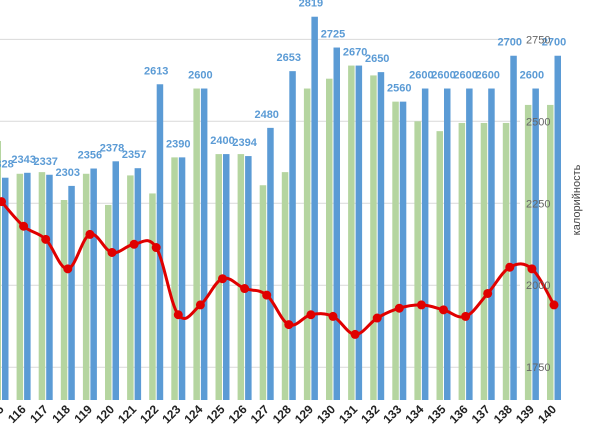  Describe the element at coordinates (538, 368) in the screenshot. I see `y-tick-label: 1750` at that location.